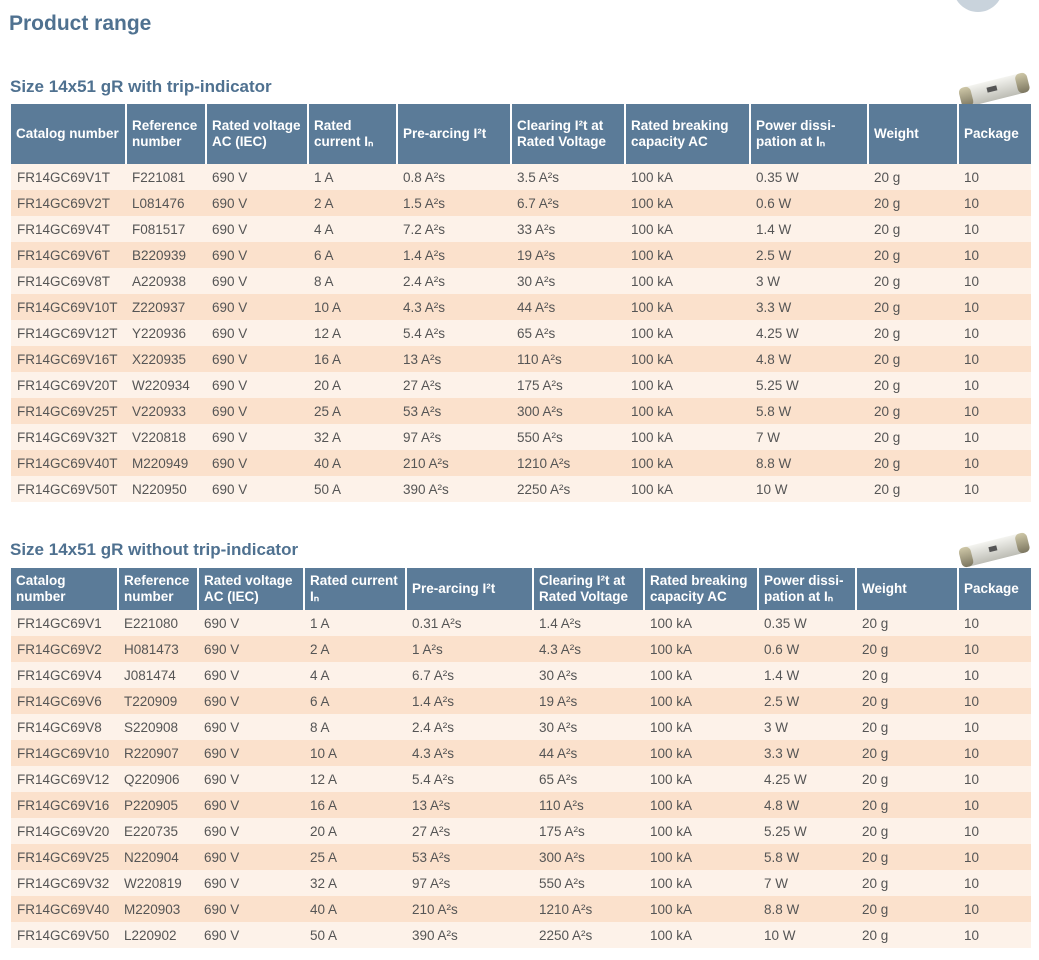 This screenshot has height=960, width=1039. I want to click on cell: FR14GC69V16, so click(64, 805).